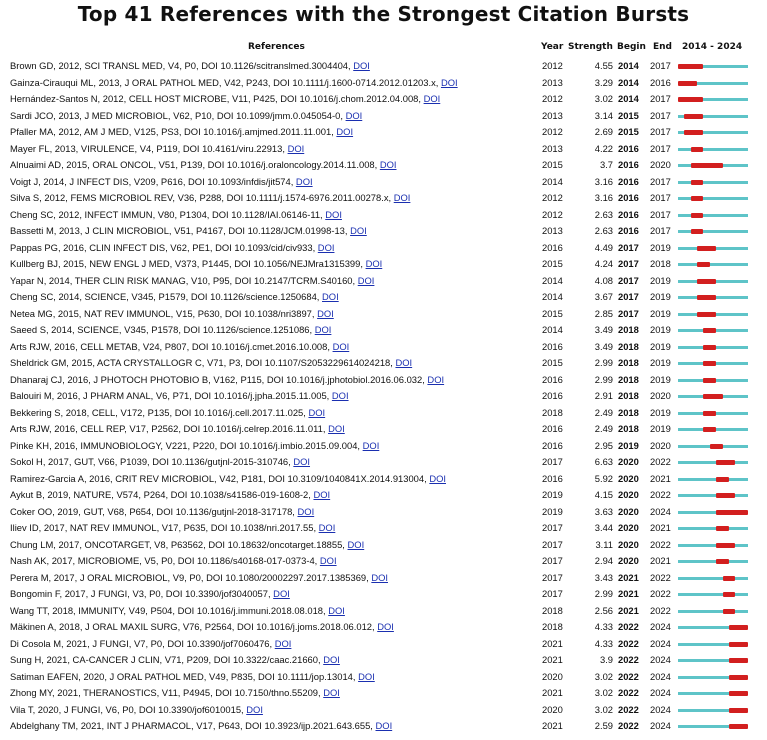  Describe the element at coordinates (660, 395) in the screenshot. I see `end-cell: 2020` at that location.